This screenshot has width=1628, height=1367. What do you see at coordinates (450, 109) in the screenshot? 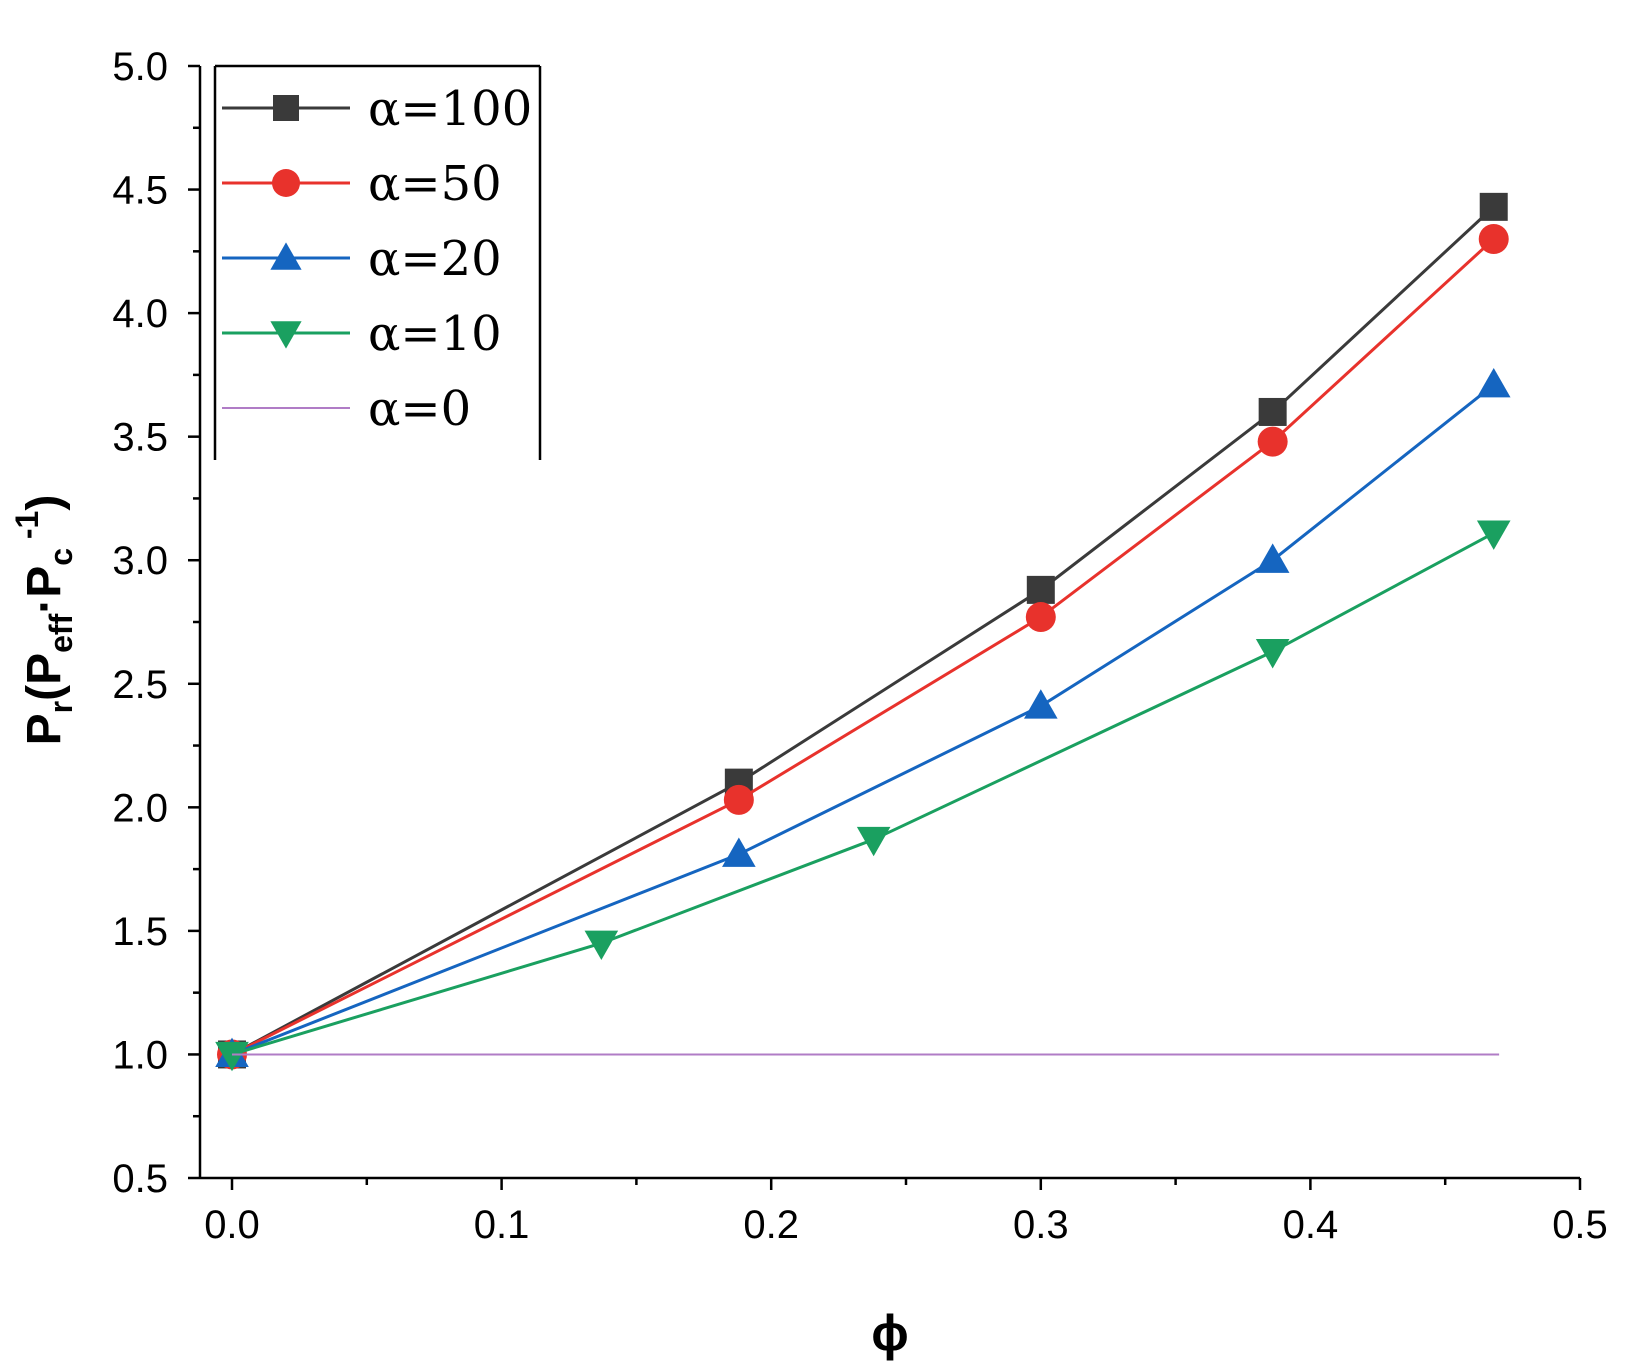
I see `legend-label: α=100` at bounding box center [450, 109].